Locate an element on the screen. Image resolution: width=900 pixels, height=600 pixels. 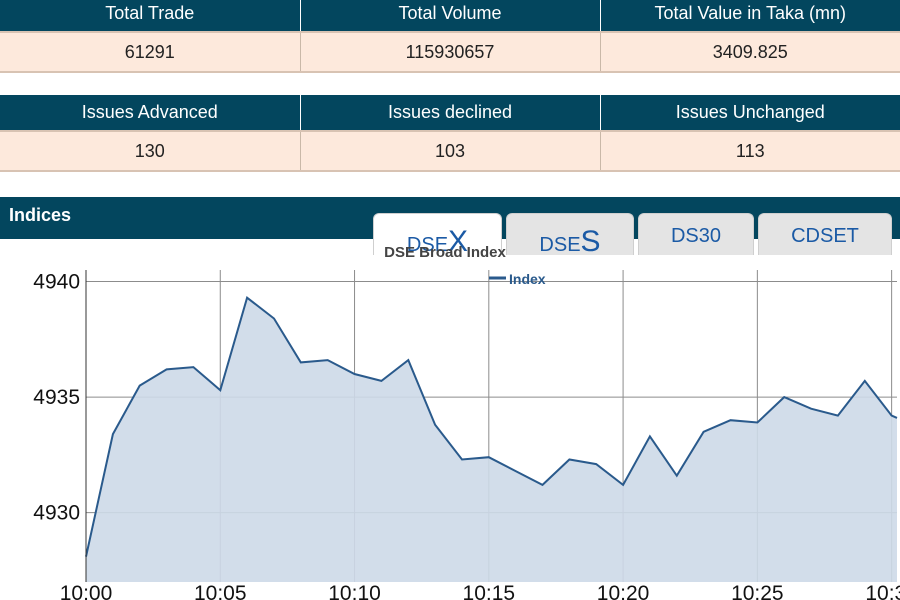
tab-strip-underline is located at coordinates (636, 256).